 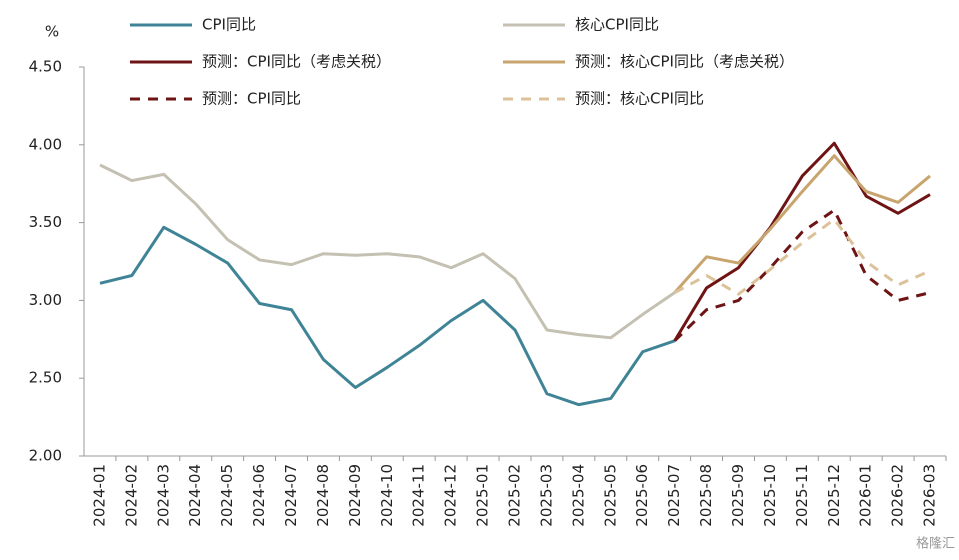 I want to click on x-tick-label: 2026-03, so click(x=930, y=495).